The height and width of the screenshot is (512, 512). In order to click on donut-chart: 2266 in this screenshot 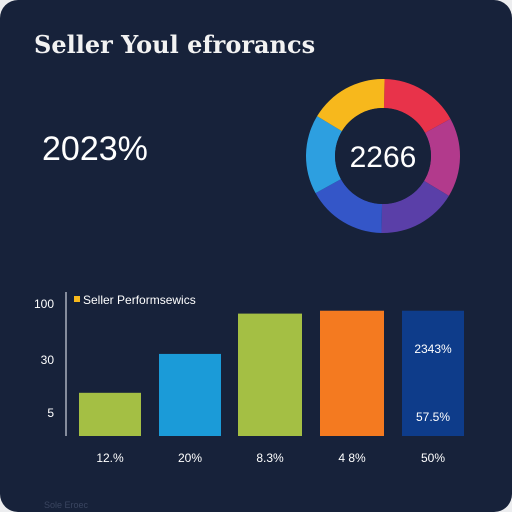, I will do `click(383, 156)`.